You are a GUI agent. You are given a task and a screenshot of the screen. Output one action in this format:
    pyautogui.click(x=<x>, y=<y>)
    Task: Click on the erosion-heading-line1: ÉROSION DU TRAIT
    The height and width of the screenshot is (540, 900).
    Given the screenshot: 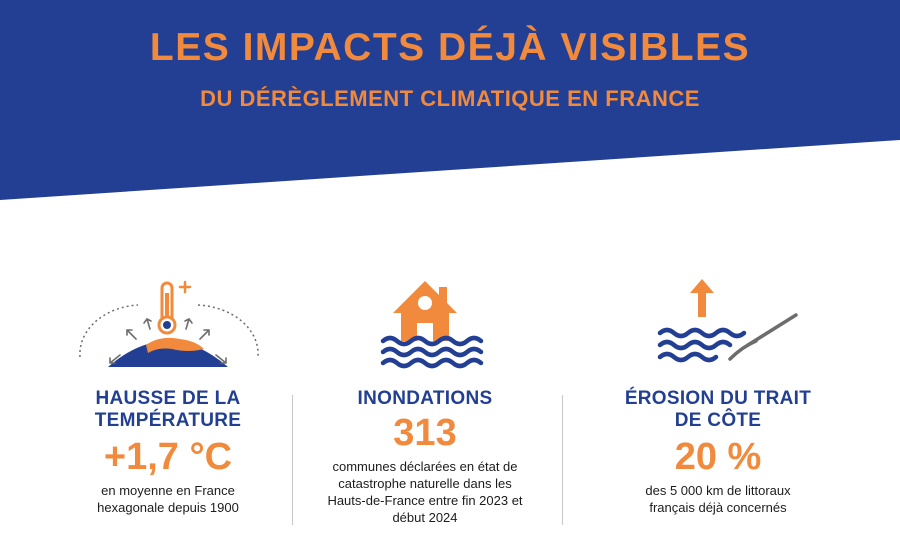 What is the action you would take?
    pyautogui.click(x=718, y=398)
    